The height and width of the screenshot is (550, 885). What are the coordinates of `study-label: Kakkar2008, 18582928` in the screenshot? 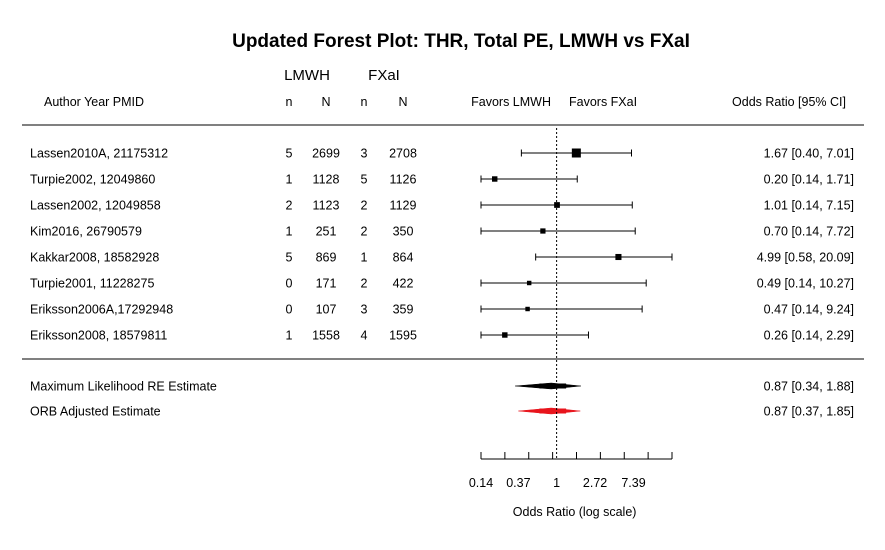 It's located at (94, 258).